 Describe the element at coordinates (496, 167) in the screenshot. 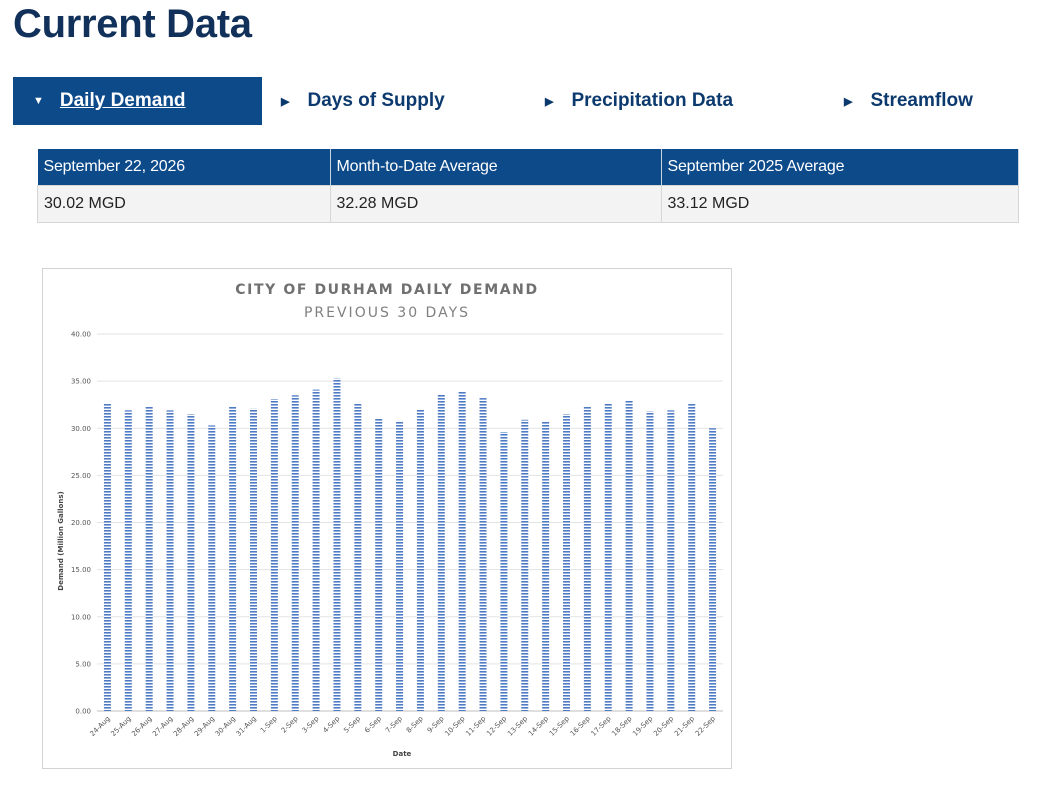

I see `column-header: Month-to-Date Average` at that location.